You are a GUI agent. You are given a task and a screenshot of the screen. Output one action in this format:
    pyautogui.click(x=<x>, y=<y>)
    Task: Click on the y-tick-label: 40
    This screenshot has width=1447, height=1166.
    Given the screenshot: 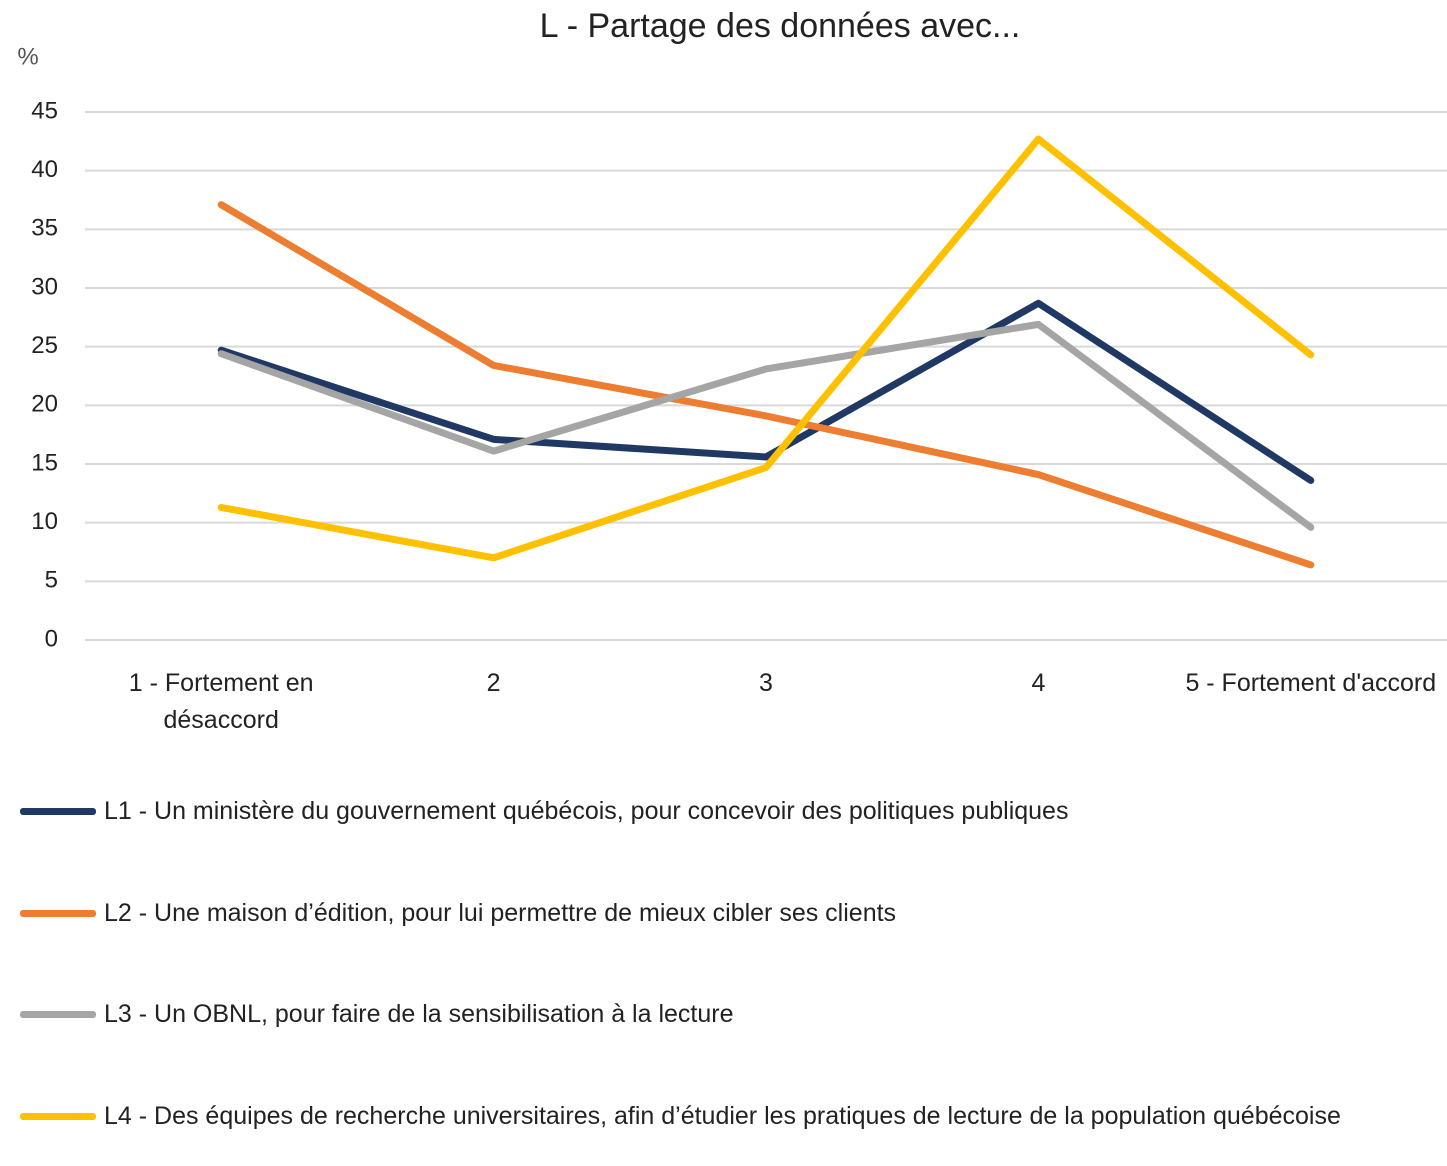 What is the action you would take?
    pyautogui.click(x=44, y=169)
    